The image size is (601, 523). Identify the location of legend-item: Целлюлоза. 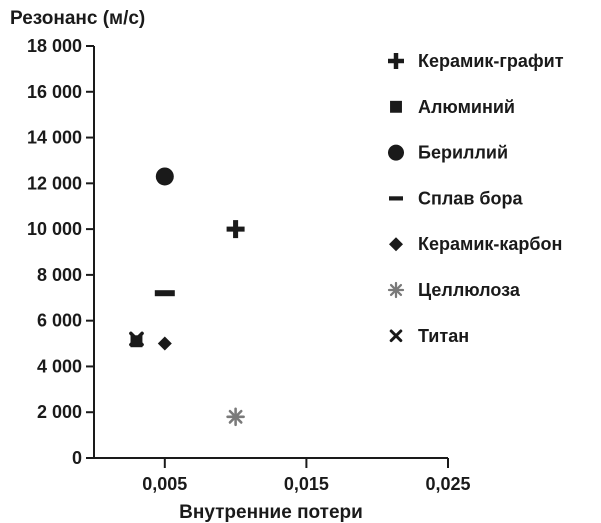
(454, 290).